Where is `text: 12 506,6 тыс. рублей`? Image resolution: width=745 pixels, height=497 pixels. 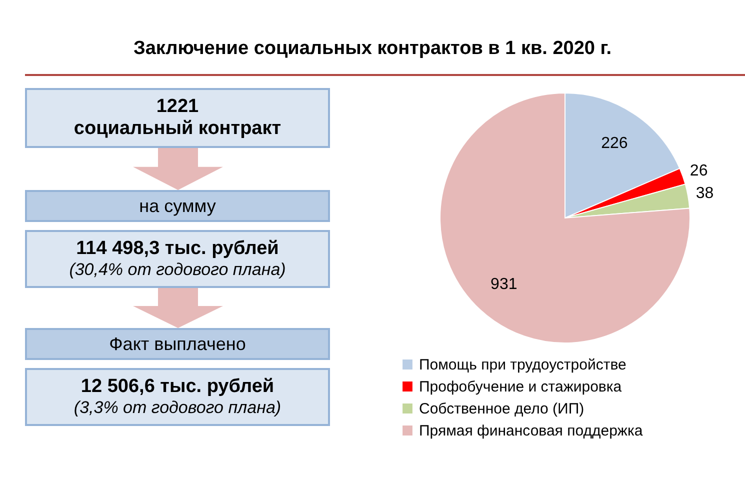 text: 12 506,6 тыс. рублей is located at coordinates (178, 387).